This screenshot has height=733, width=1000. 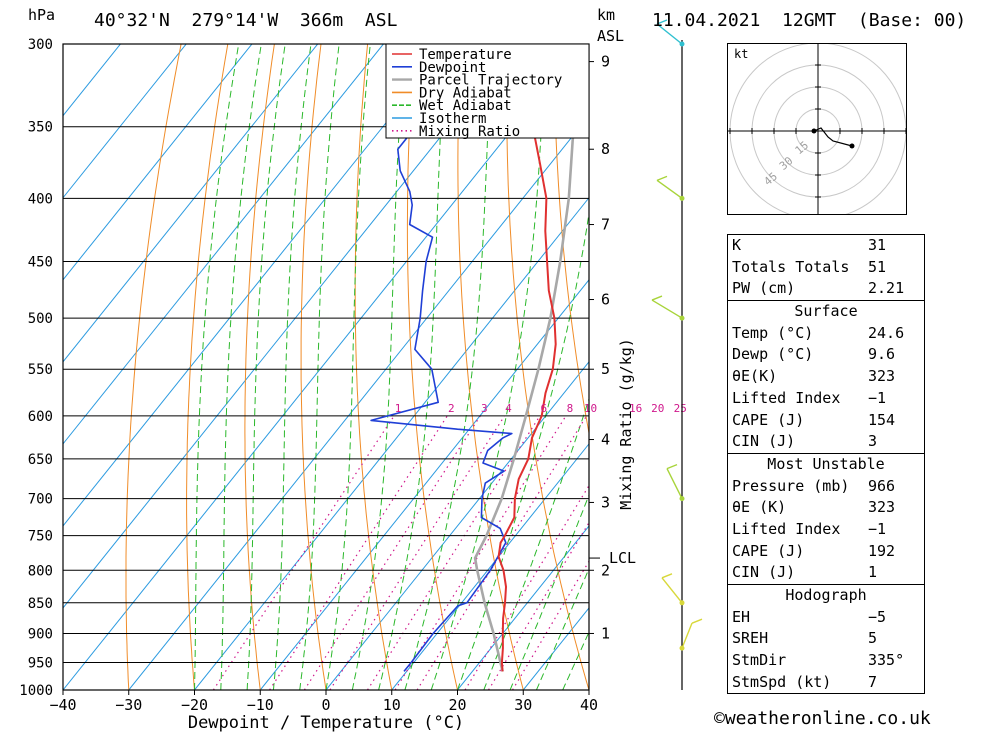 What do you see at coordinates (826, 246) in the screenshot?
I see `index-row: K 31` at bounding box center [826, 246].